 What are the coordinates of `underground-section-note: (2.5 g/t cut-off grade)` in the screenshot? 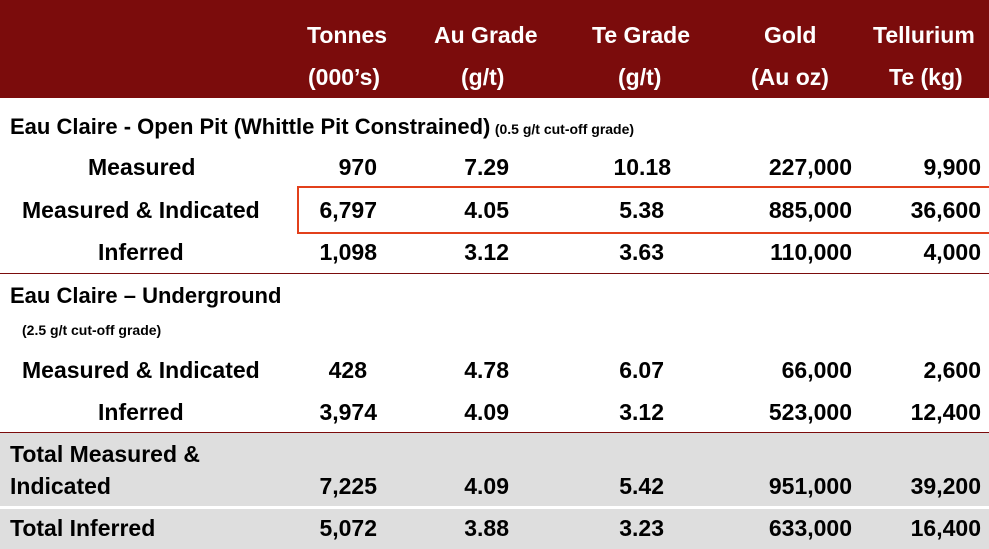 It's located at (92, 330).